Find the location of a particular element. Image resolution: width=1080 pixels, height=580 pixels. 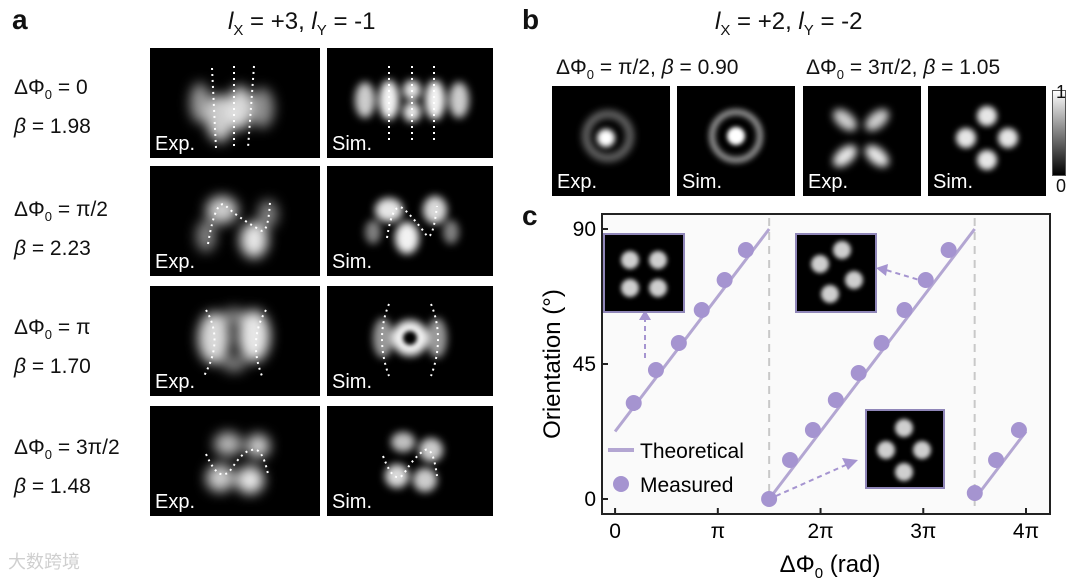

tile-b-sim-1: Sim. is located at coordinates (736, 141).